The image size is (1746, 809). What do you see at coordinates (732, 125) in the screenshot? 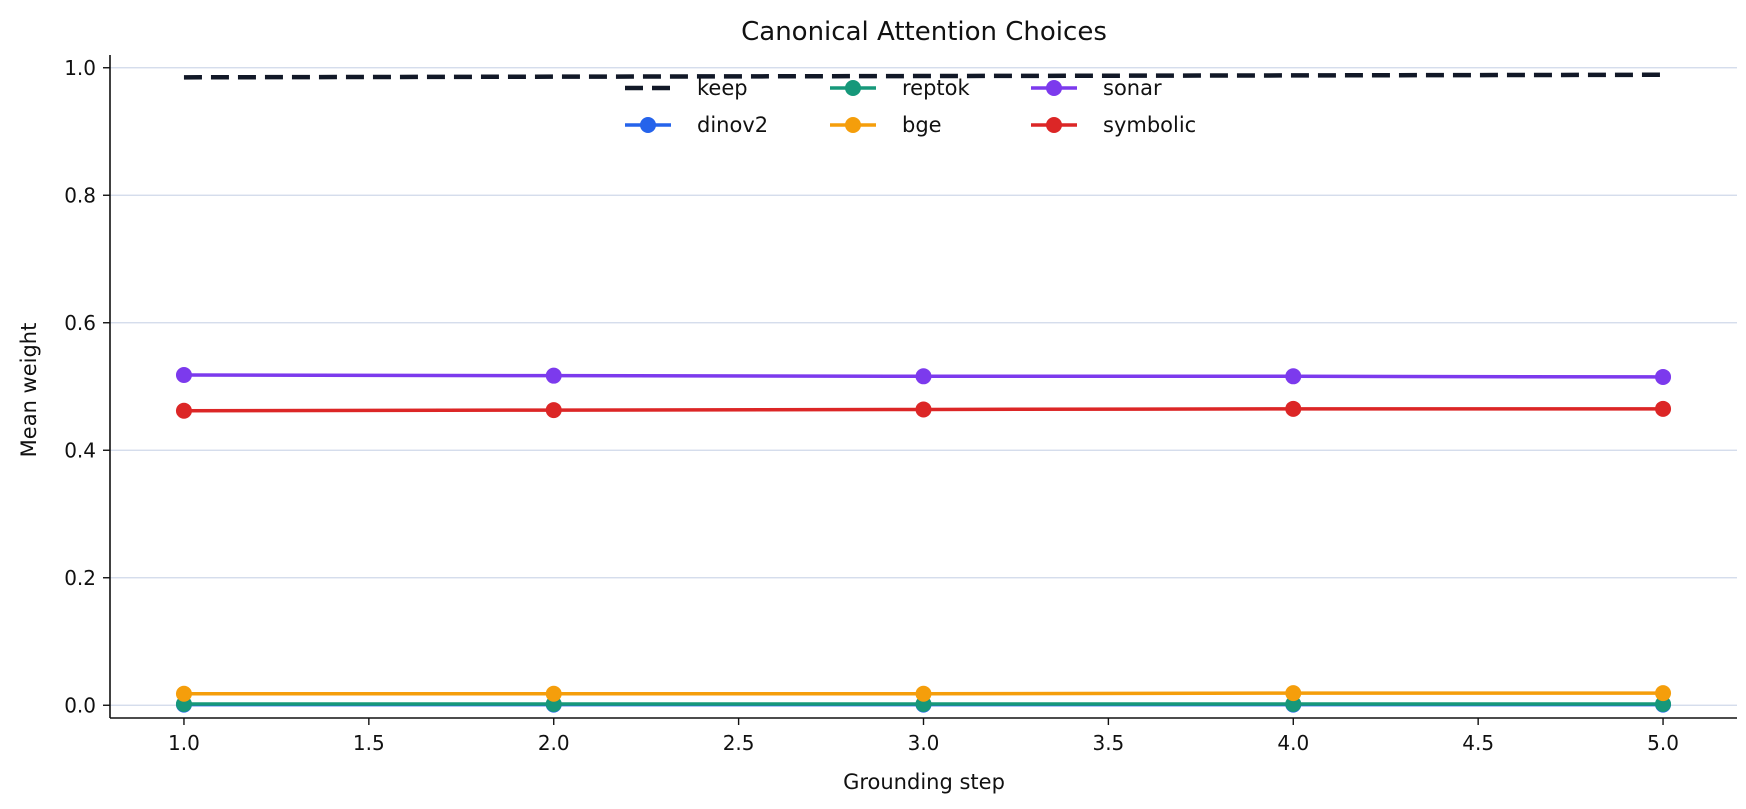
I see `legend-label-dinov2: dinov2` at bounding box center [732, 125].